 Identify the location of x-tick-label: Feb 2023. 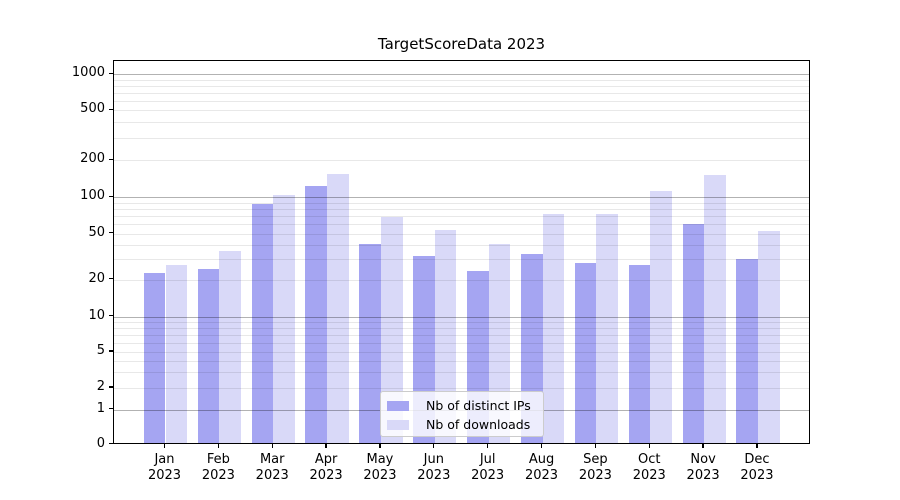
(218, 467).